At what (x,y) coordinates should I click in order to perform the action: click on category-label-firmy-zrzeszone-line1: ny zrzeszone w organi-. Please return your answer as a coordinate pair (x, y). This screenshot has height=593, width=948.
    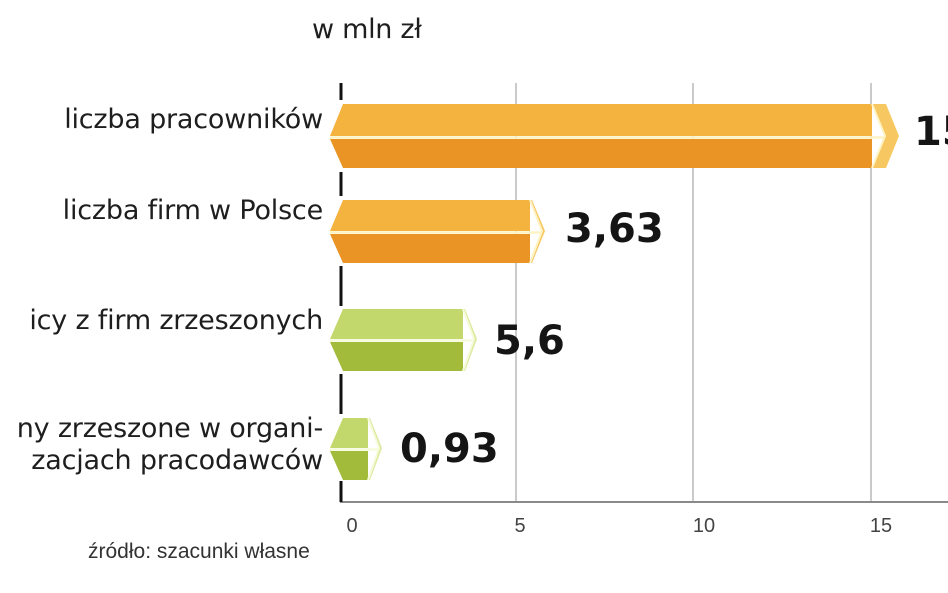
    Looking at the image, I should click on (169, 428).